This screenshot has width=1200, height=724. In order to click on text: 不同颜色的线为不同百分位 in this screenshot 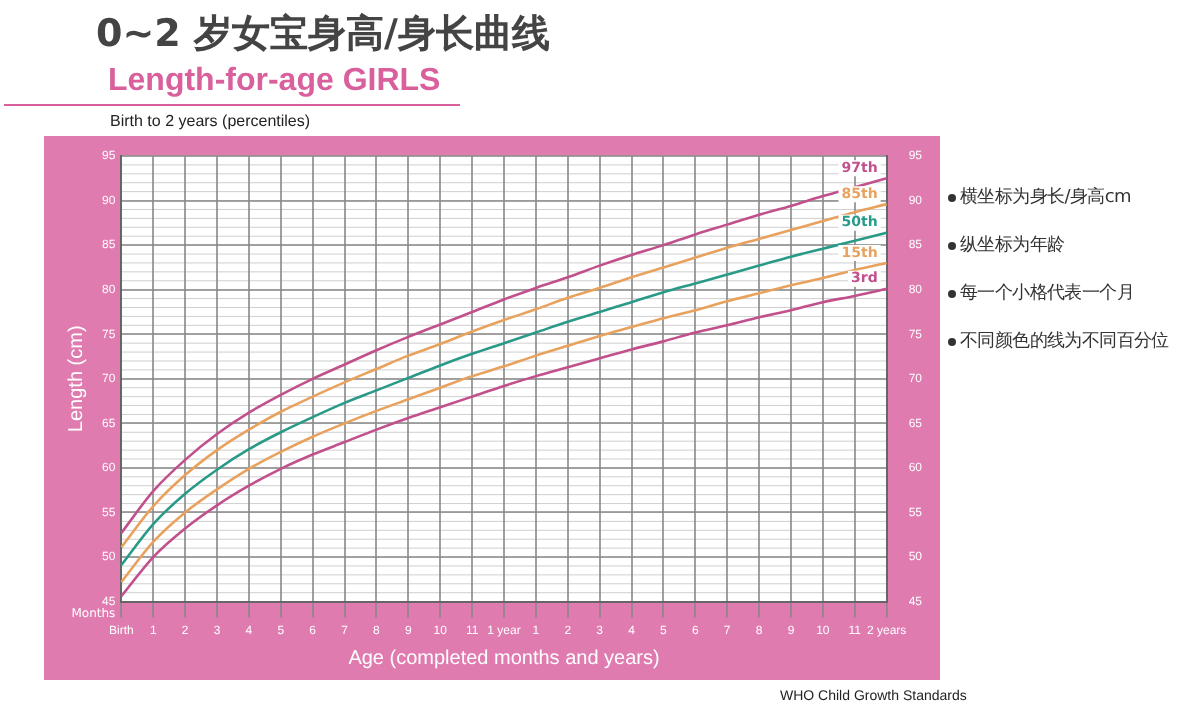, I will do `click(1064, 341)`.